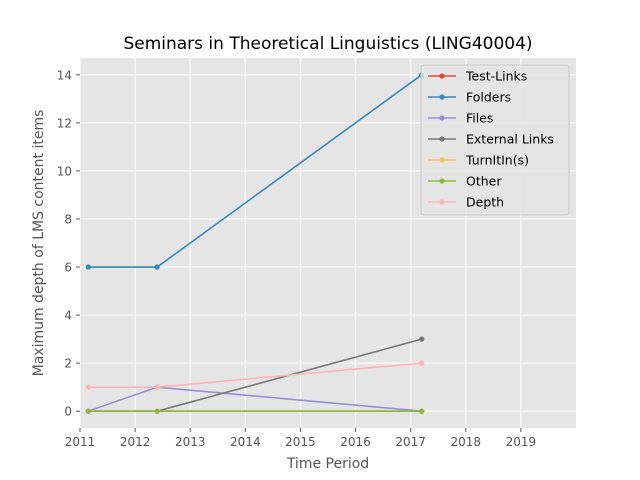 This screenshot has width=640, height=480. I want to click on legend-item-folders: Folders, so click(469, 97).